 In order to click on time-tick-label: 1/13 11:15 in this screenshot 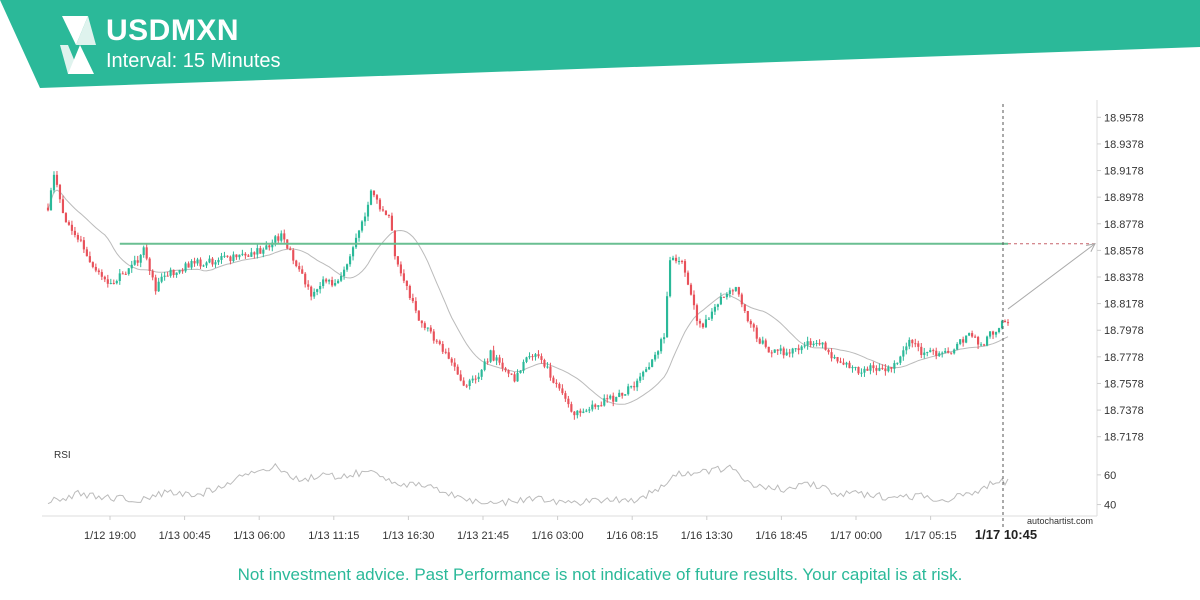, I will do `click(333, 536)`.